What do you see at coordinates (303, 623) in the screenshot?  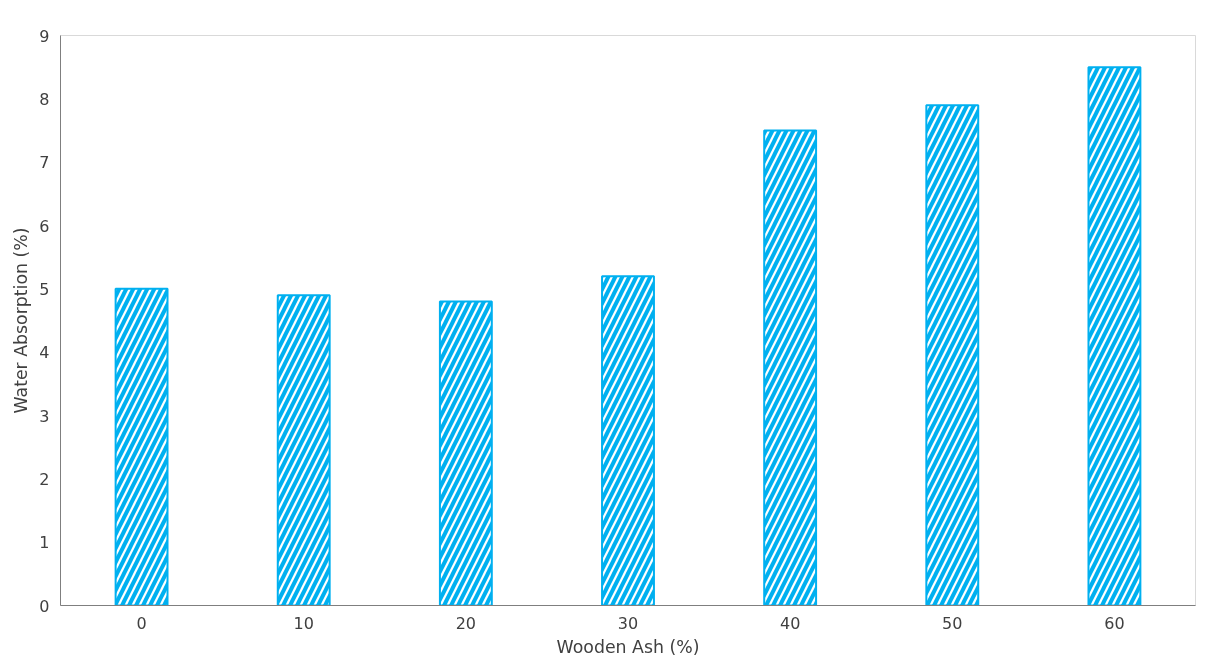 I see `x-tick-label: 10` at bounding box center [303, 623].